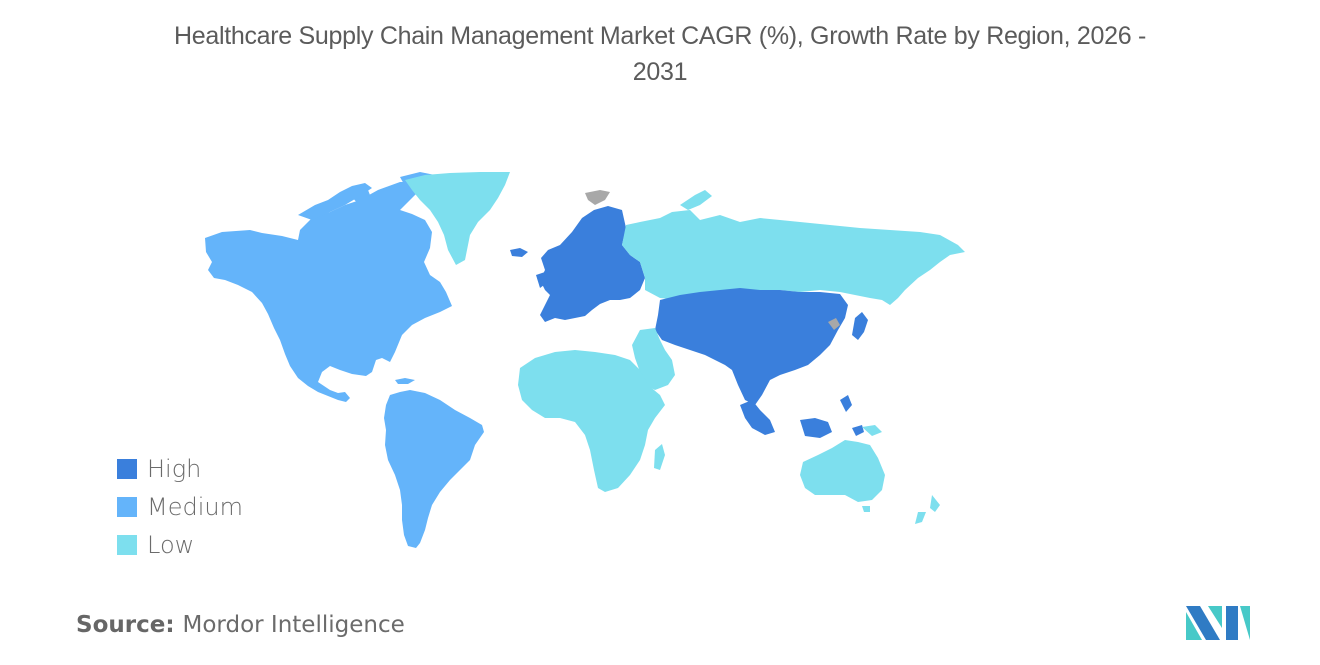 Image resolution: width=1320 pixels, height=665 pixels. I want to click on region-africa, so click(591, 421).